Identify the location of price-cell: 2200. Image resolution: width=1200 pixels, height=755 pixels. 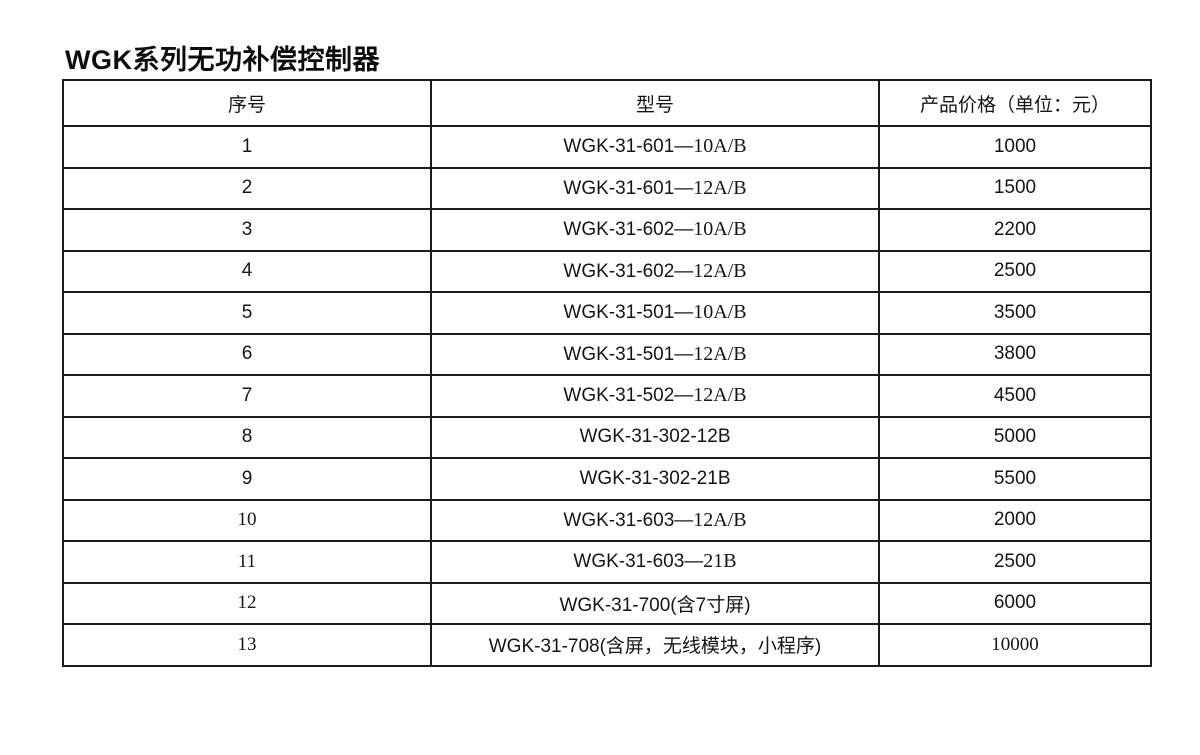
(1015, 230).